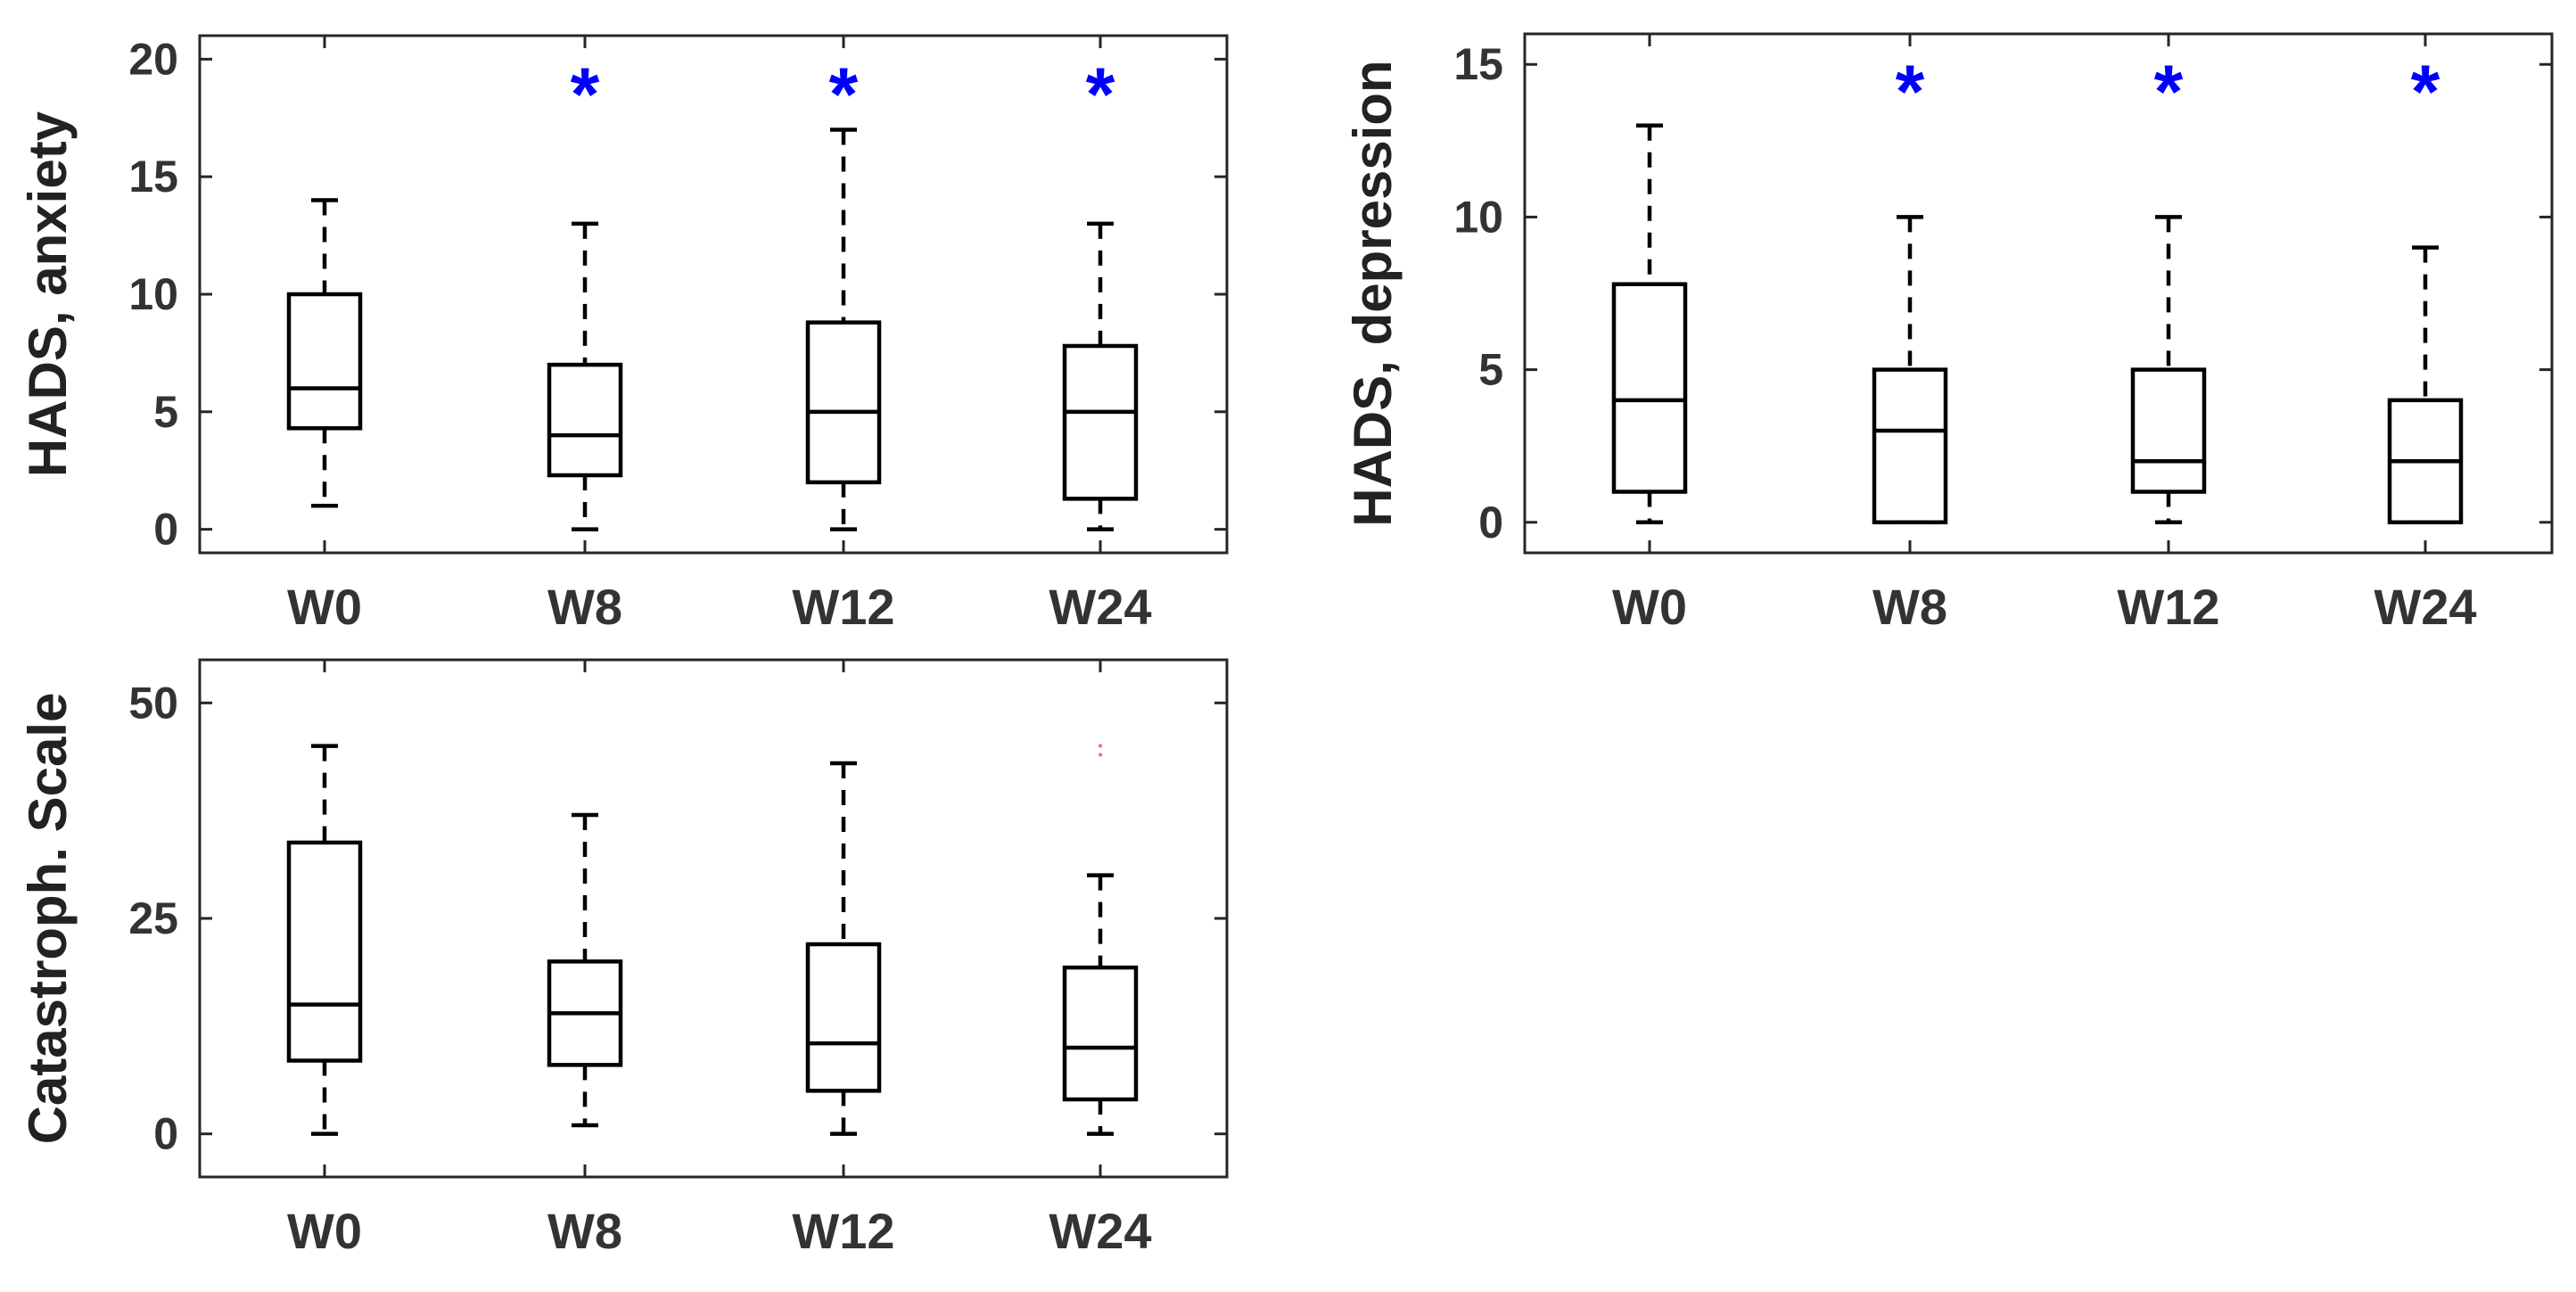  What do you see at coordinates (48, 919) in the screenshot?
I see `y-axis-label: Catastroph. Scale` at bounding box center [48, 919].